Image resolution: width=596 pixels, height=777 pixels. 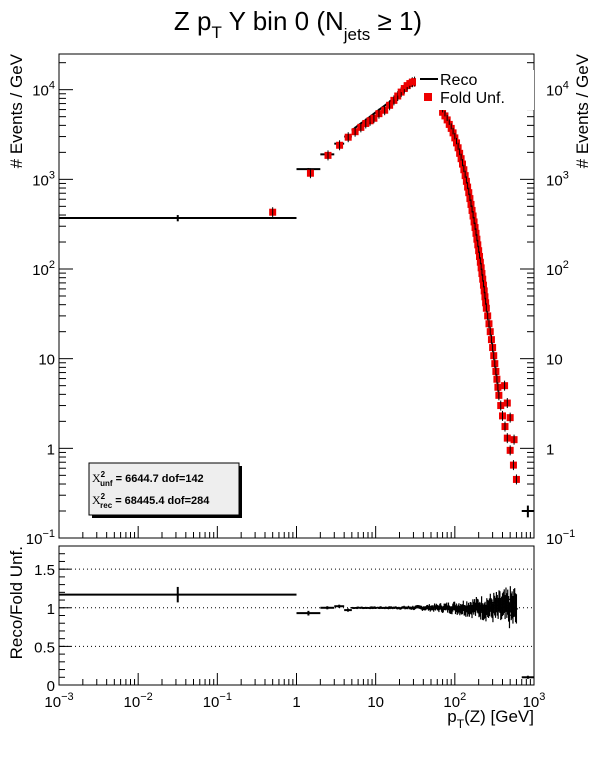 I want to click on chi2-unf: X2 unf = 6644.7 dof=142, so click(x=148, y=479).